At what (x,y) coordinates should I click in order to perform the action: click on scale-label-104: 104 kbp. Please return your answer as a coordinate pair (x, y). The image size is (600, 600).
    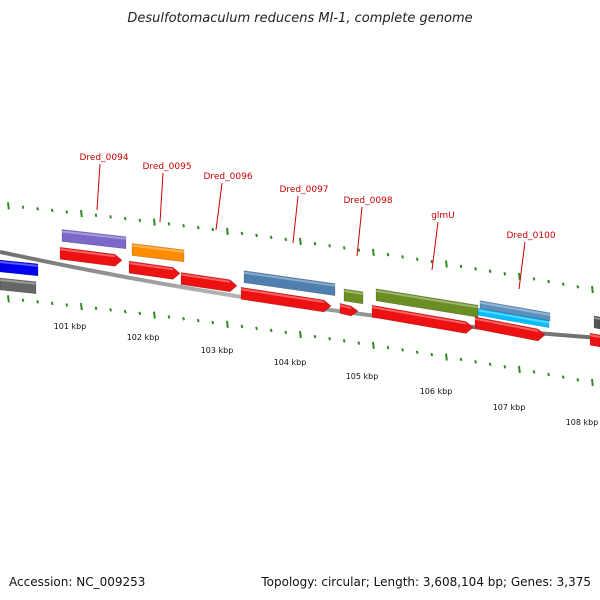
    Looking at the image, I should click on (290, 362).